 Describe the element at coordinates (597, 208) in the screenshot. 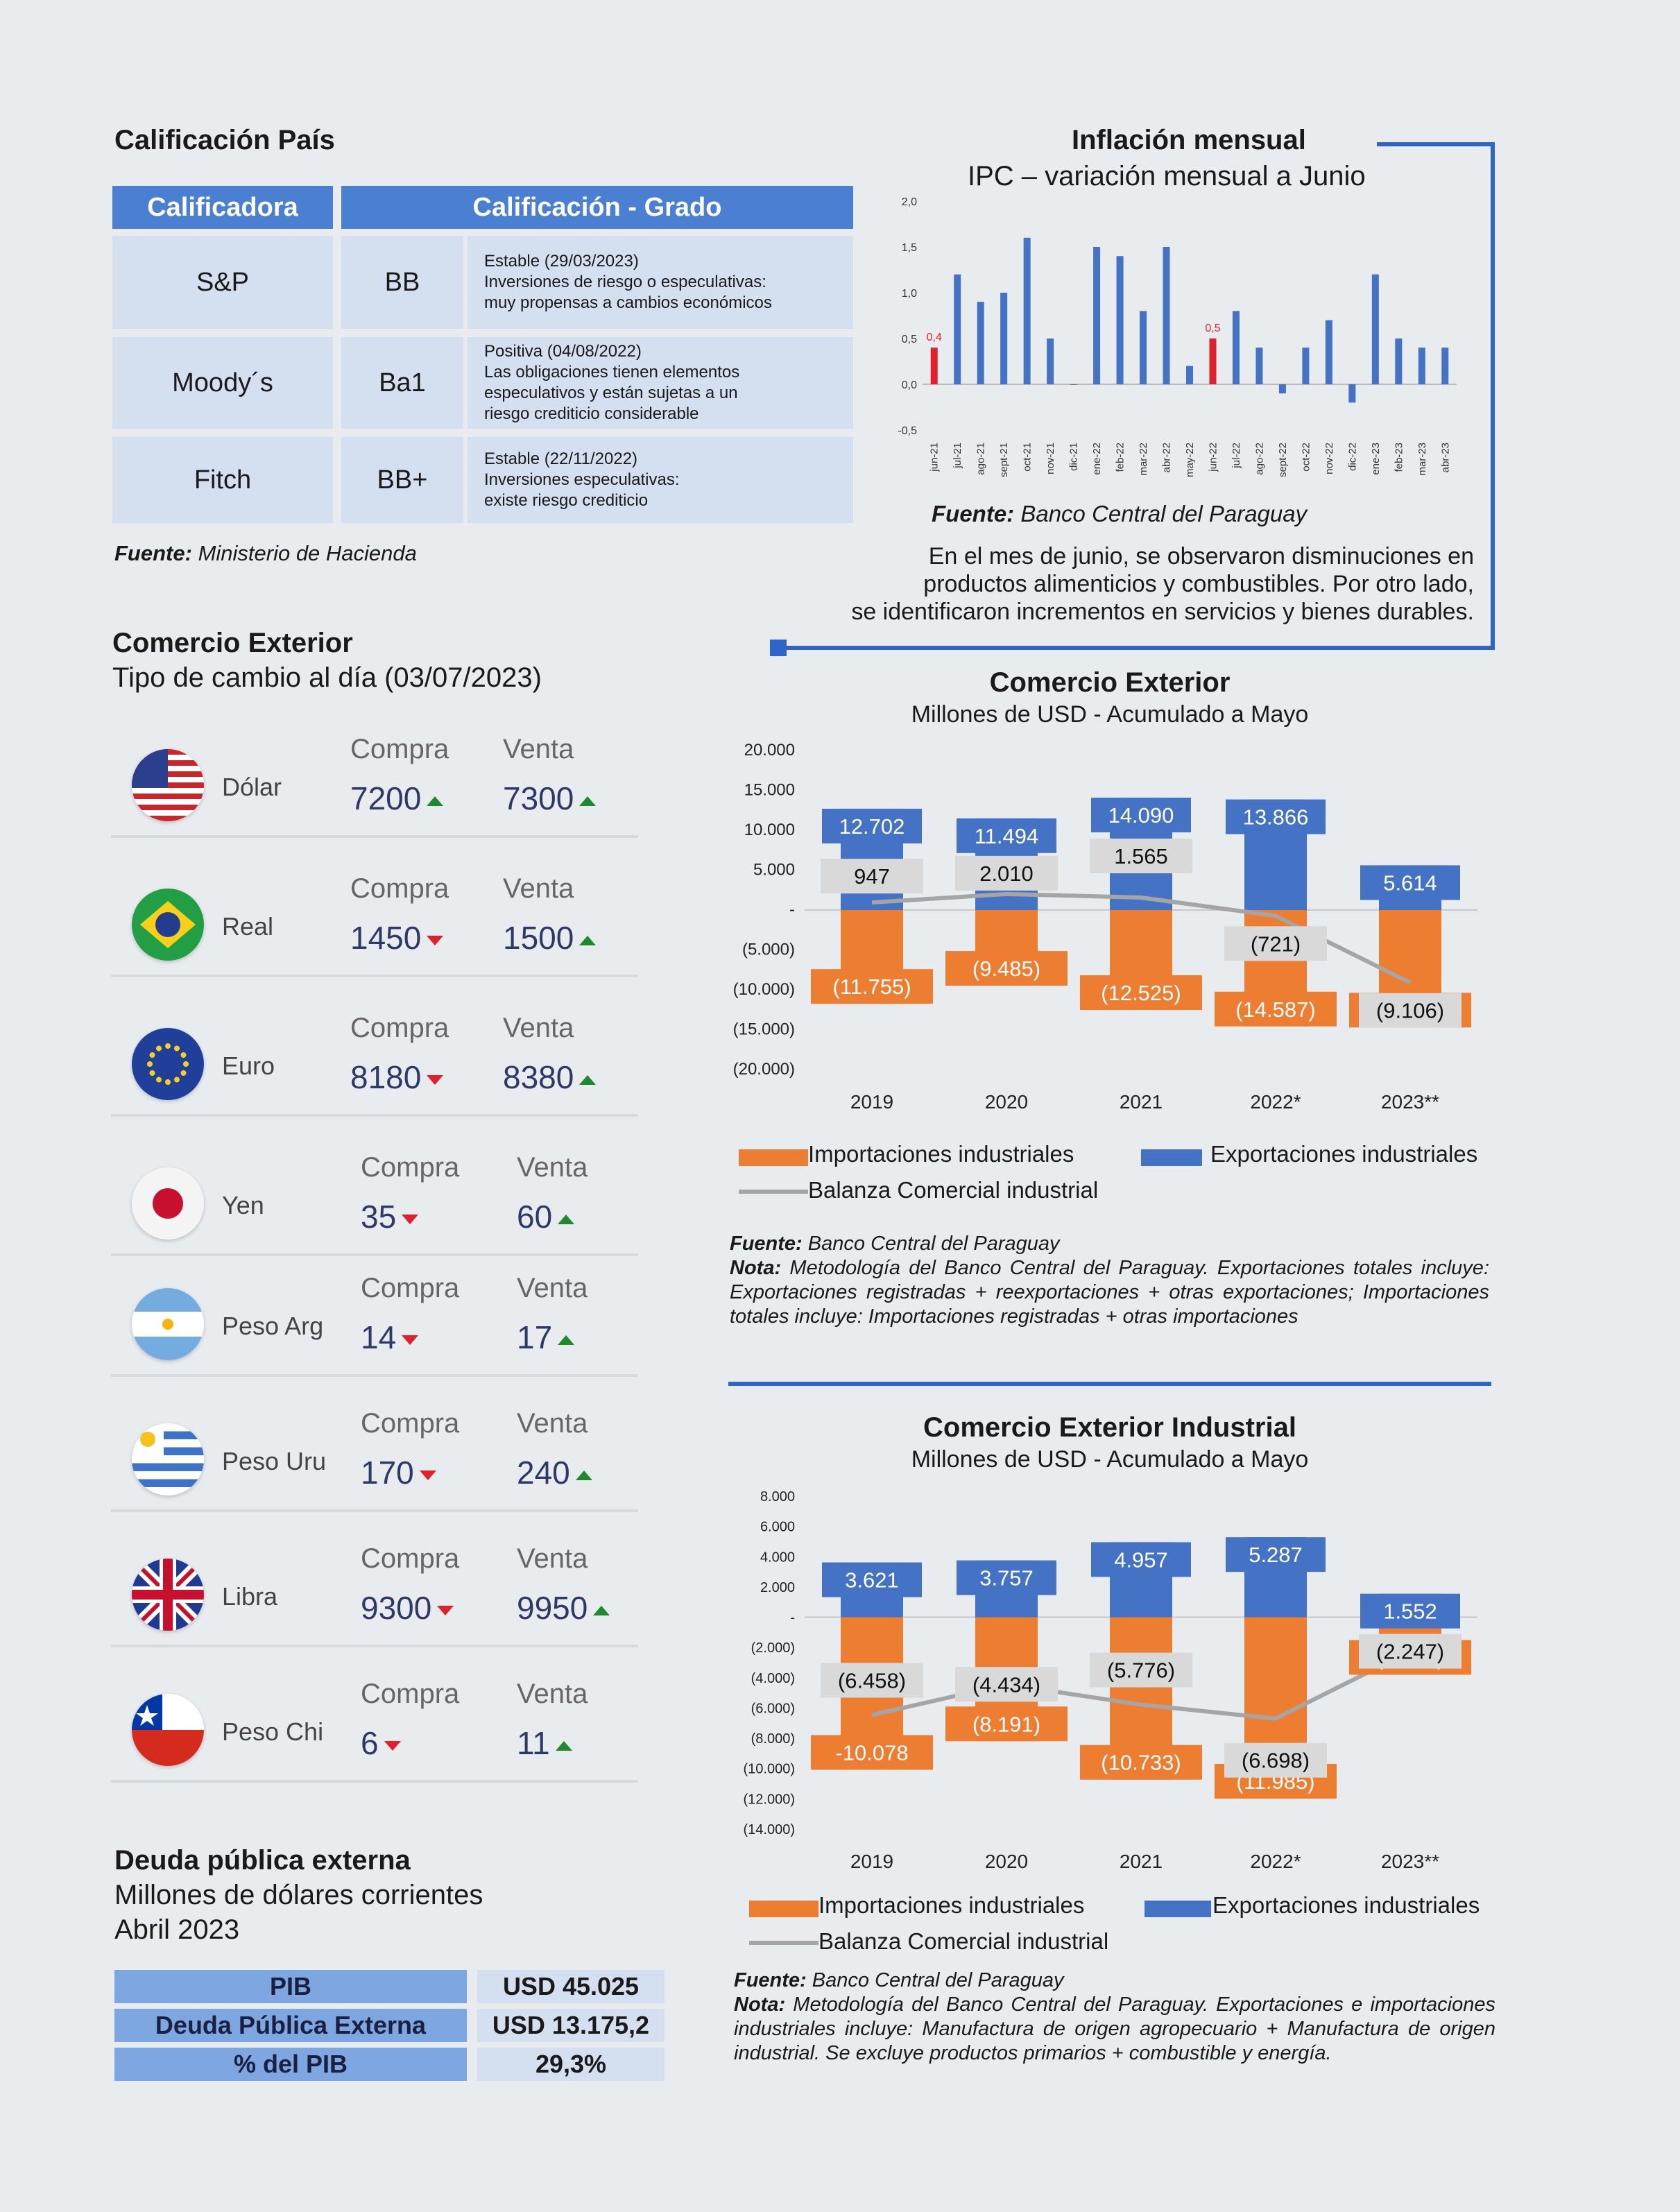

I see `cal-header-grado: Calificación - Grado` at that location.